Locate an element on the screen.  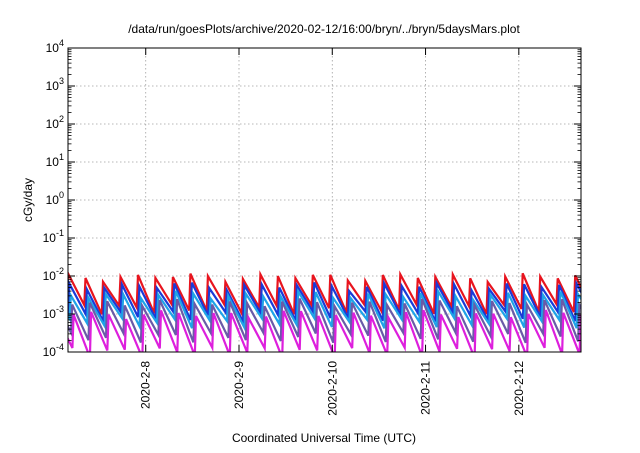
y-tick-label: 10² is located at coordinates (55, 122).